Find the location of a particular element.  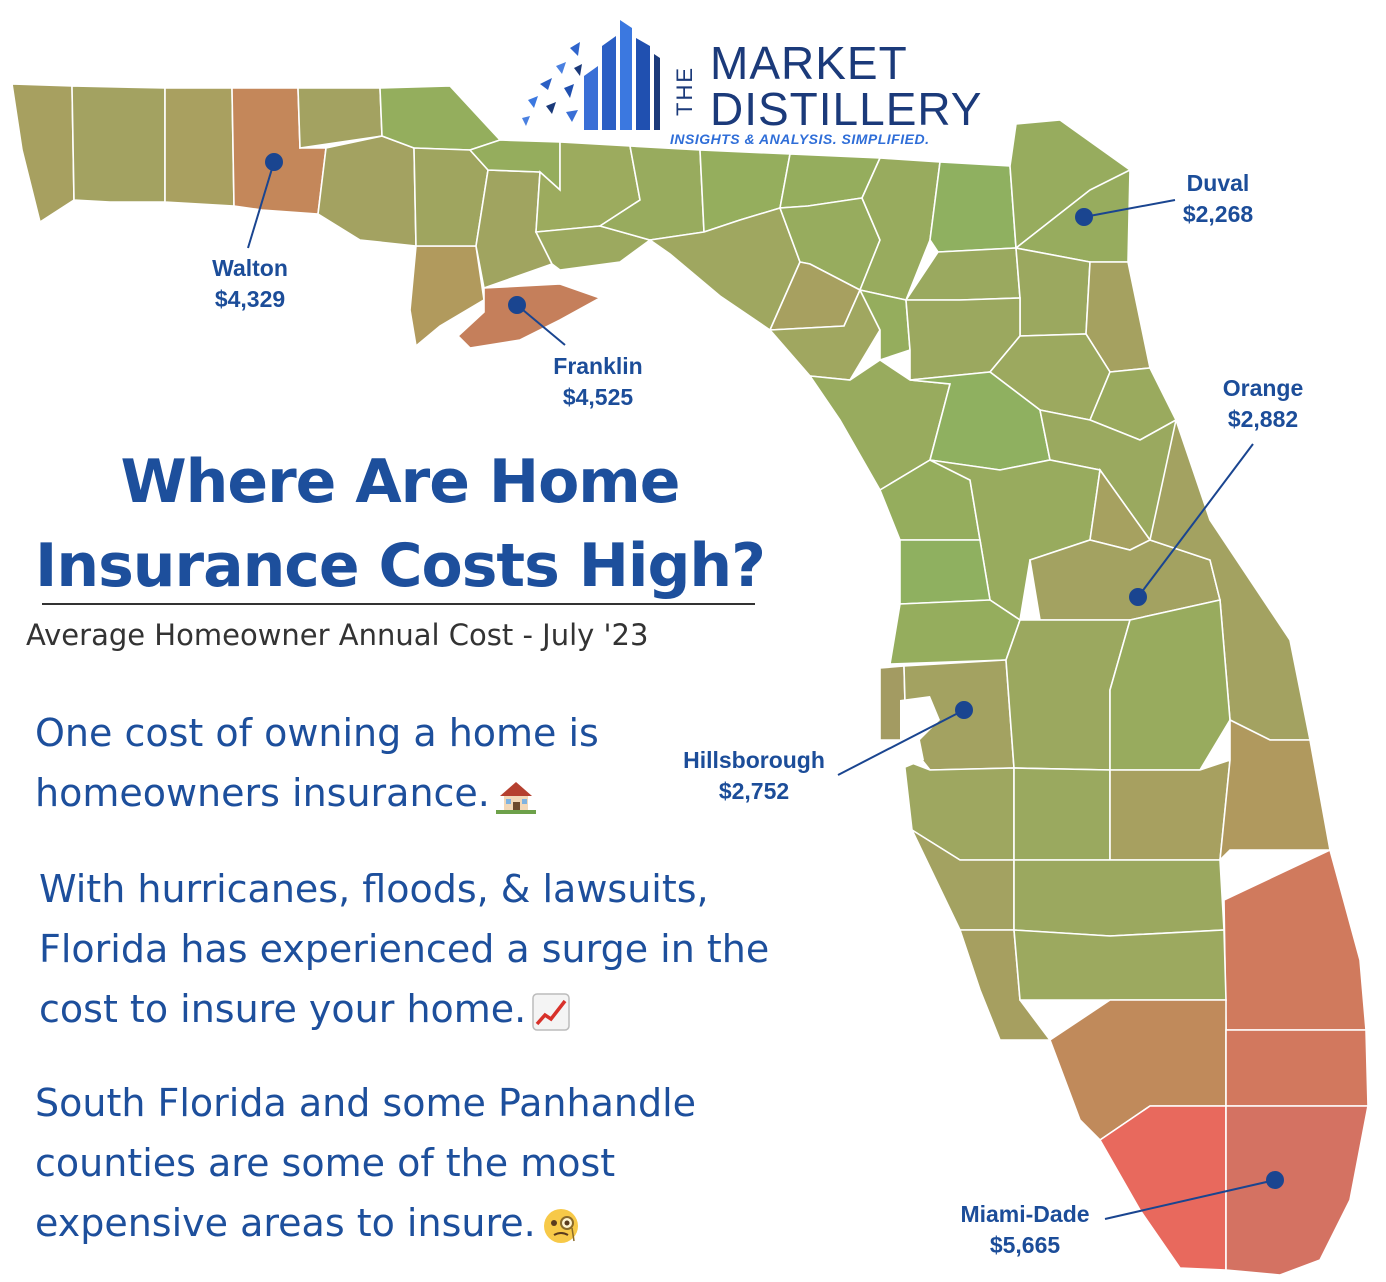

county-name: Franklin is located at coordinates (598, 366).